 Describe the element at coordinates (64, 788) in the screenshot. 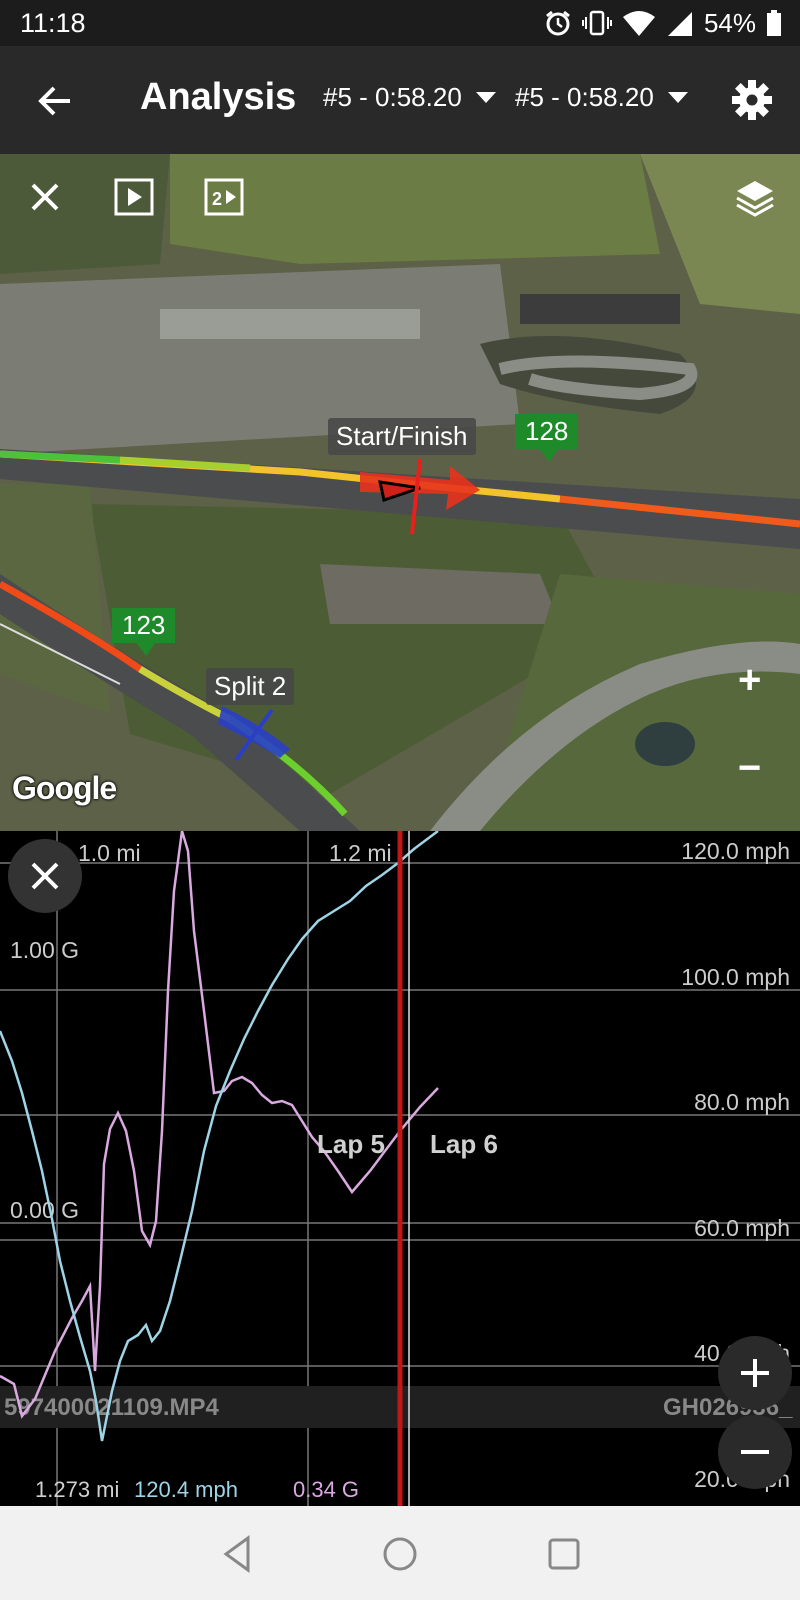

I see `google-logo: Google` at that location.